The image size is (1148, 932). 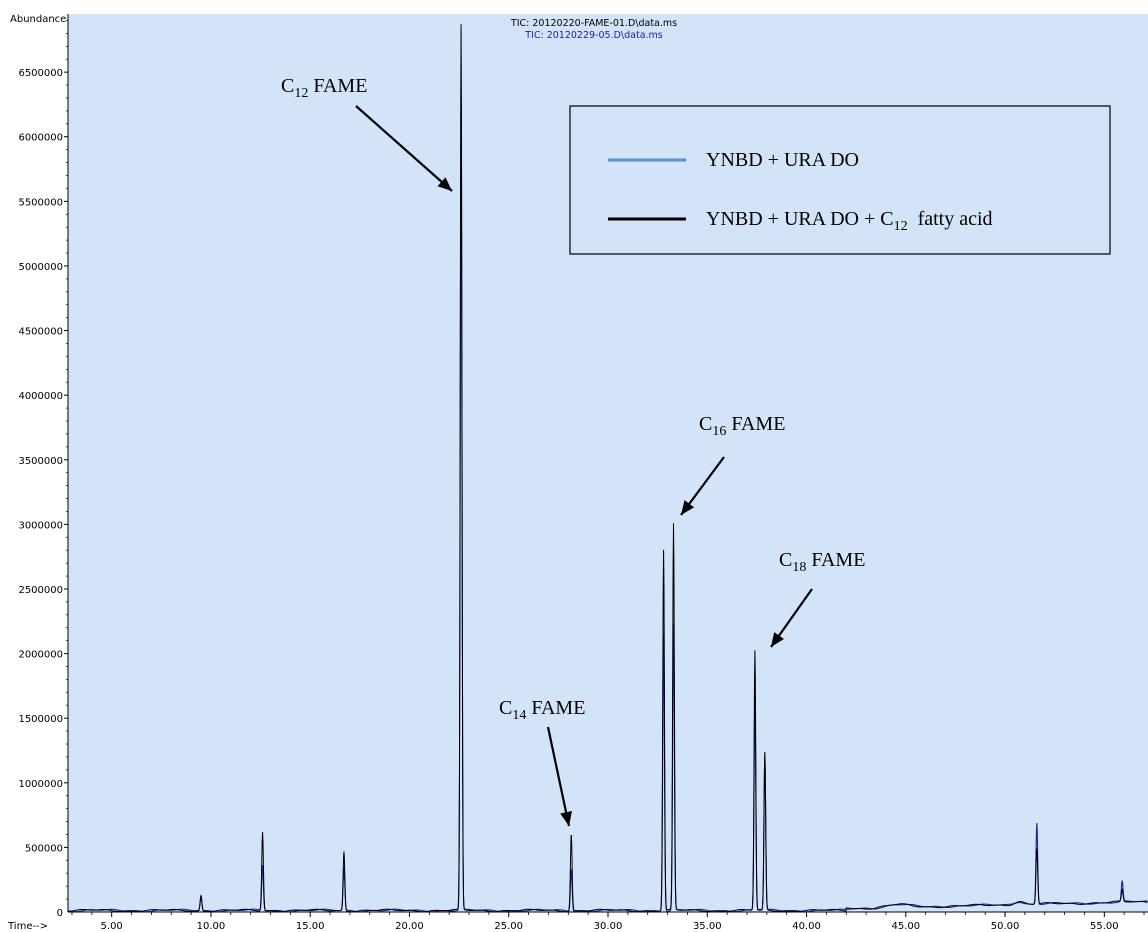 What do you see at coordinates (112, 926) in the screenshot?
I see `x-tick-label: 5.00` at bounding box center [112, 926].